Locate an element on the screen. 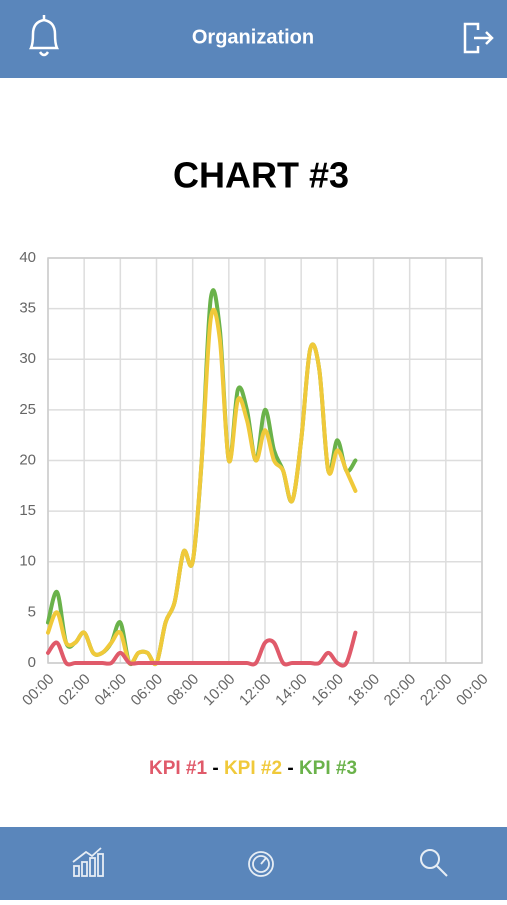 The image size is (507, 905). x-tick-label: 20:00 is located at coordinates (400, 690).